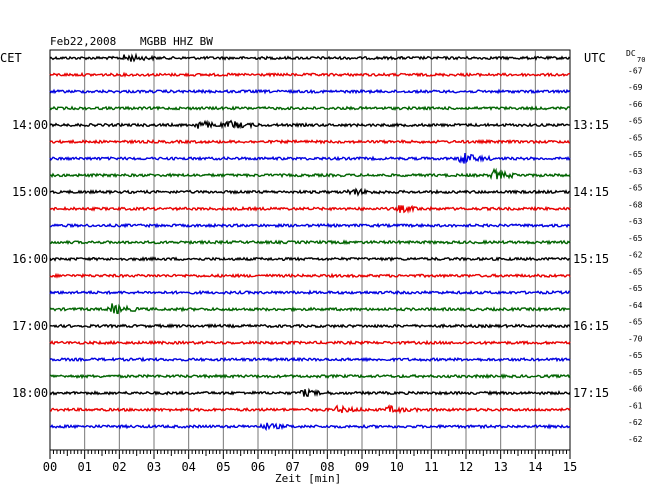  I want to click on x-tick-label: 11, so click(431, 467).